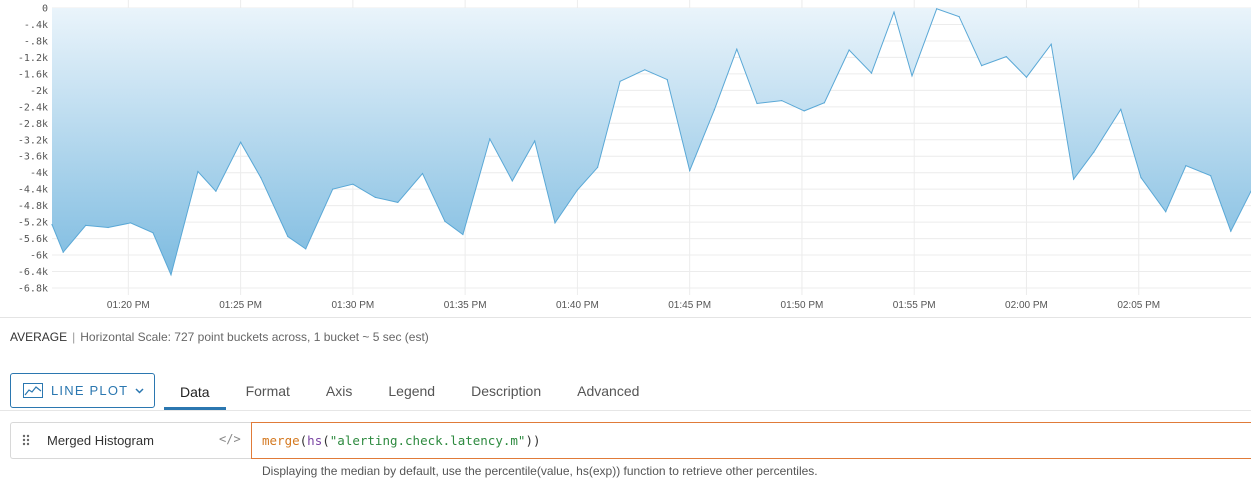  What do you see at coordinates (914, 305) in the screenshot?
I see `x-tick-label: 01:55 PM` at bounding box center [914, 305].